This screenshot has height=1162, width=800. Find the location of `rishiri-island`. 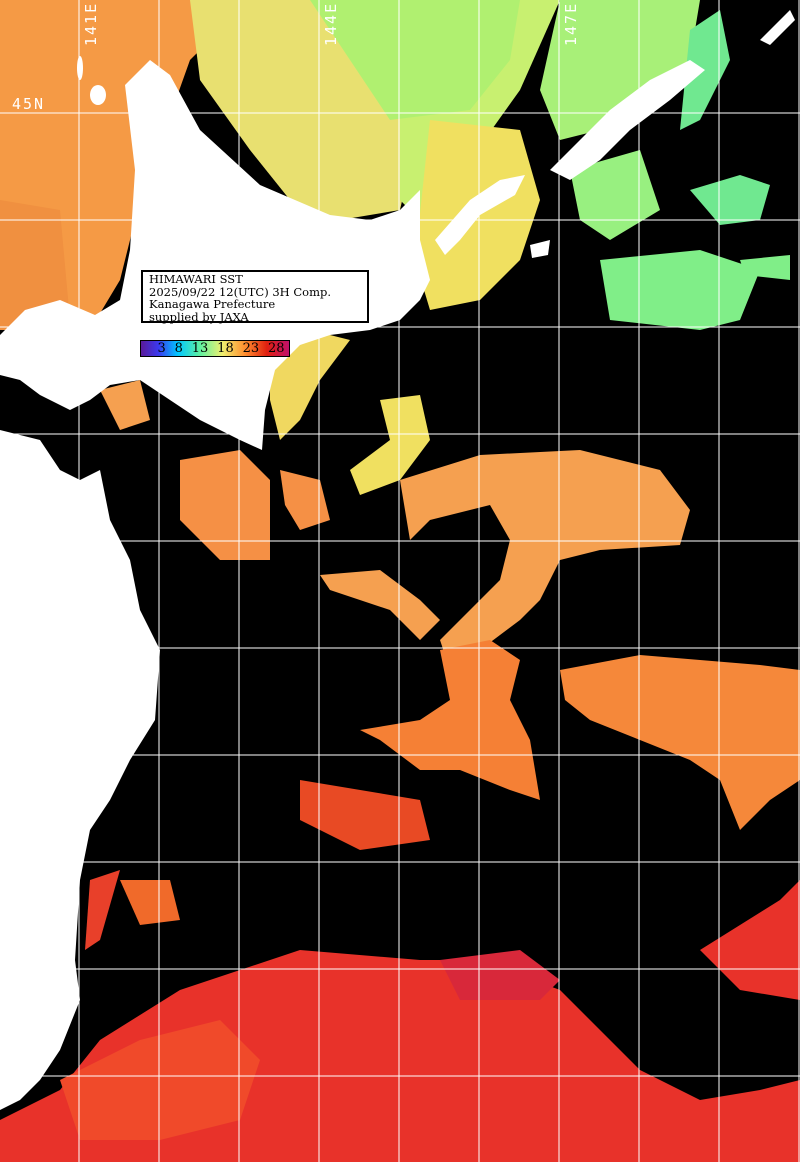

rishiri-island is located at coordinates (98, 95).